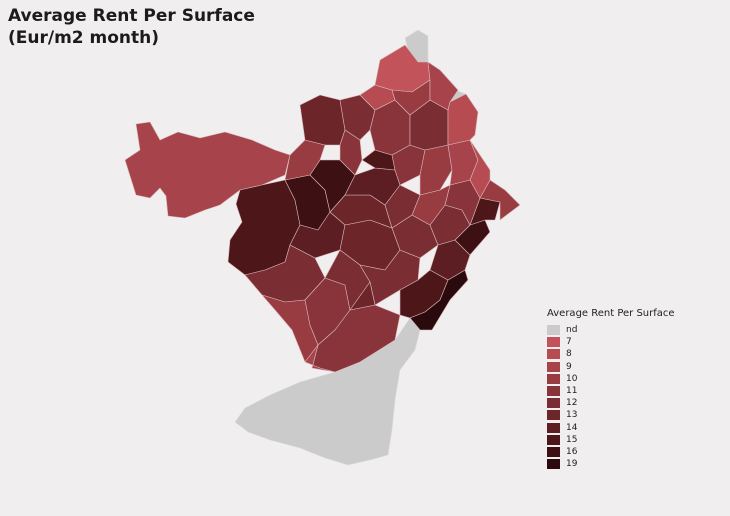  Describe the element at coordinates (131, 27) in the screenshot. I see `map-title: Average Rent Per Surface (Eur/m2 month)` at that location.